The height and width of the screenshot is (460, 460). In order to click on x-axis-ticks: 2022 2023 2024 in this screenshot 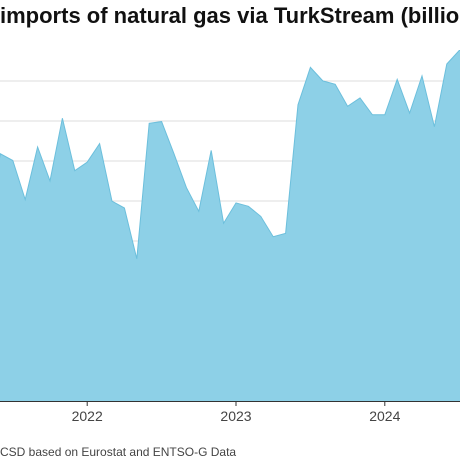, I will do `click(236, 412)`.